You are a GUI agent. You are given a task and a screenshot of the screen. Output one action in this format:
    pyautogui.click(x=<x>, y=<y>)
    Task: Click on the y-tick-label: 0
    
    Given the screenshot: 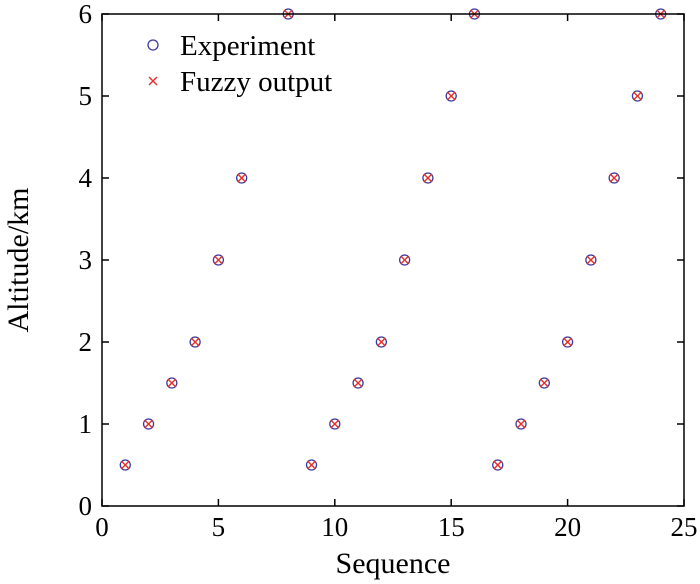 What is the action you would take?
    pyautogui.click(x=86, y=506)
    